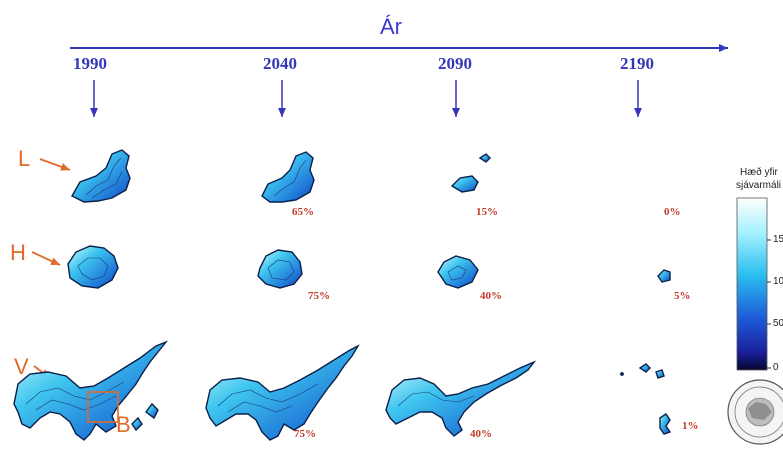  I want to click on percent-v-2190: 1%, so click(690, 426).